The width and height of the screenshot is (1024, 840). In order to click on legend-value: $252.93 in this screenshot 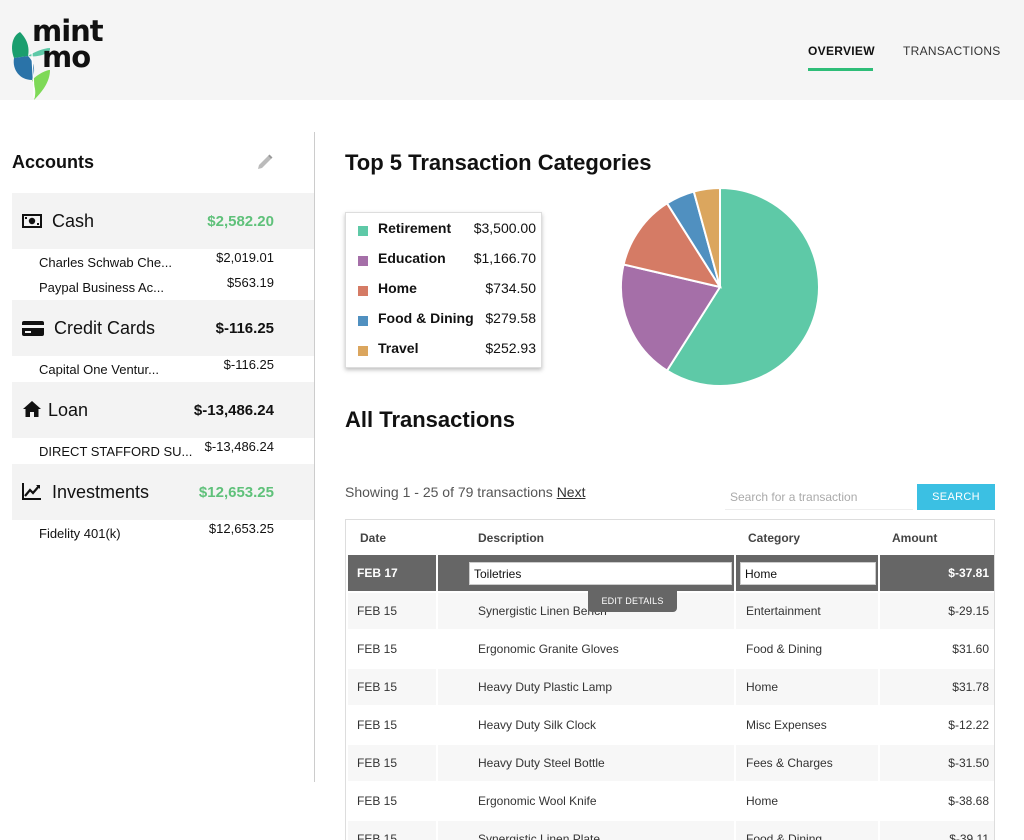, I will do `click(510, 348)`.